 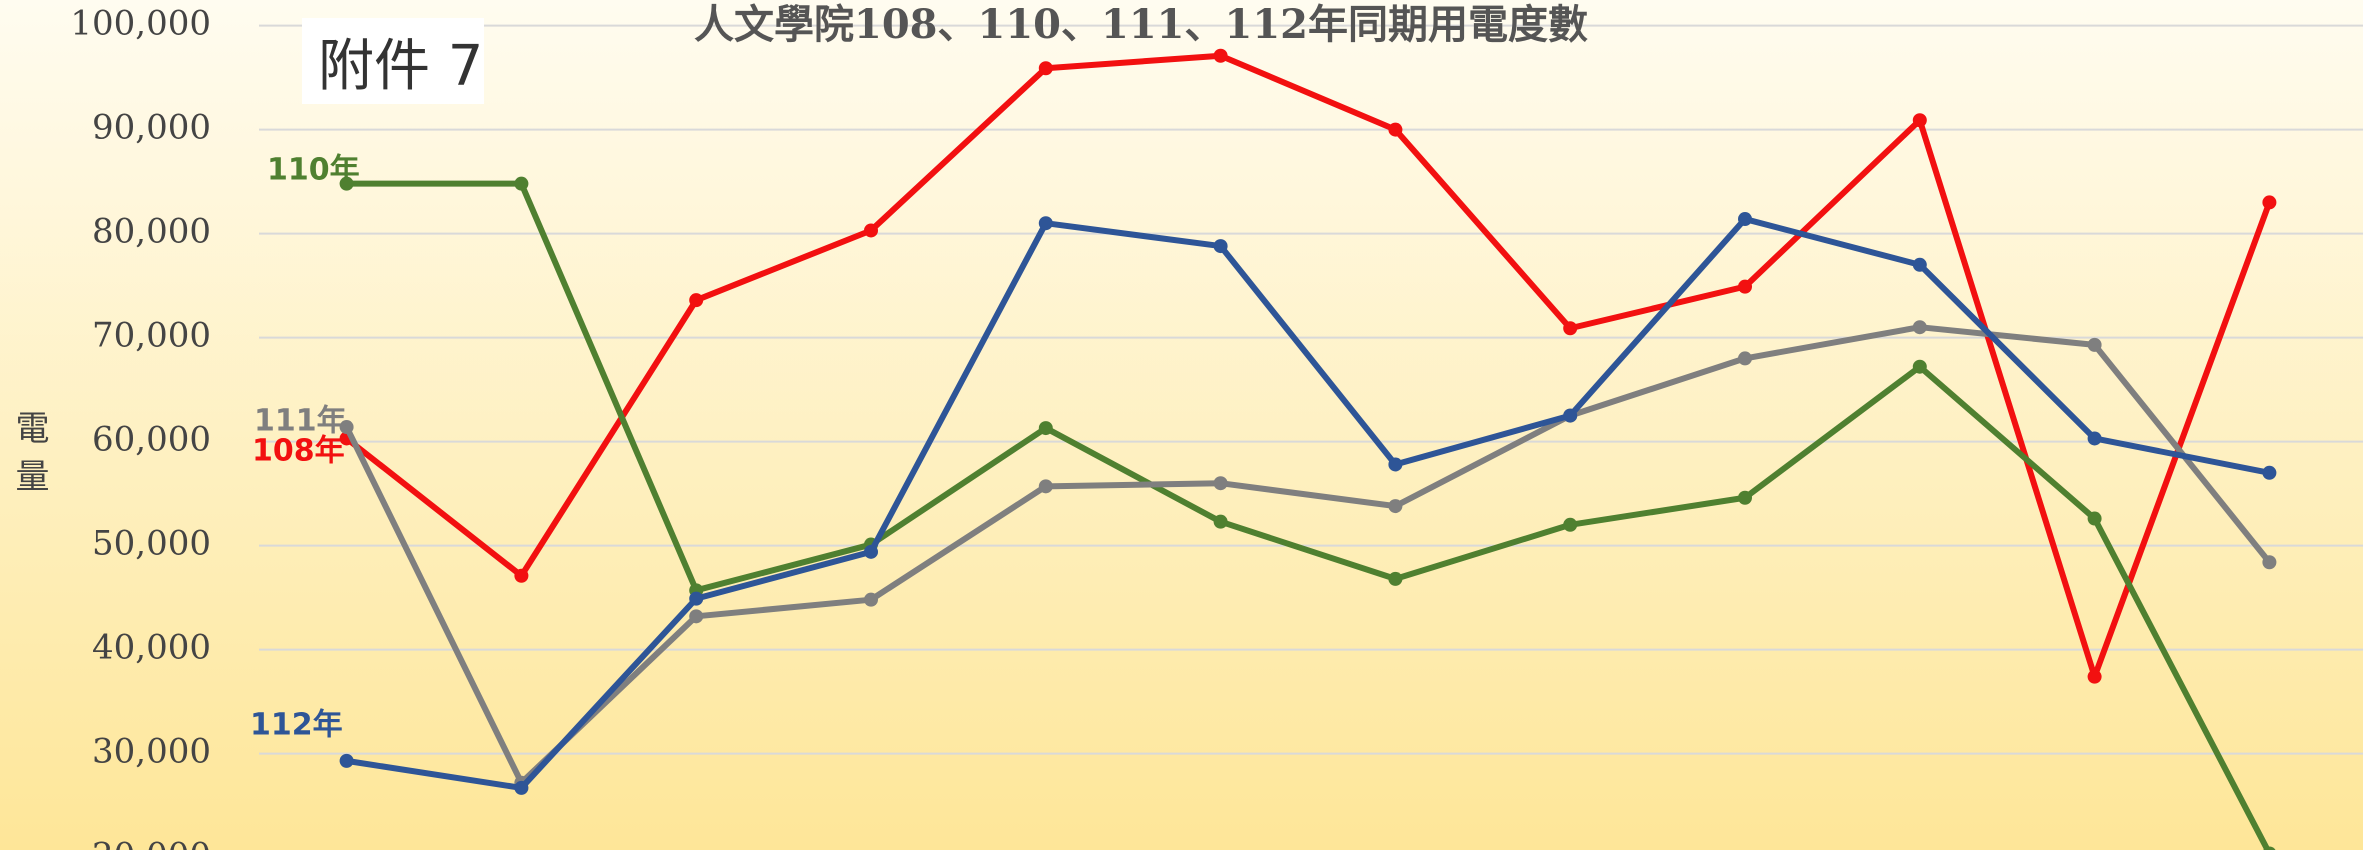 I want to click on y-tick-label: 20,000, so click(x=151, y=843).